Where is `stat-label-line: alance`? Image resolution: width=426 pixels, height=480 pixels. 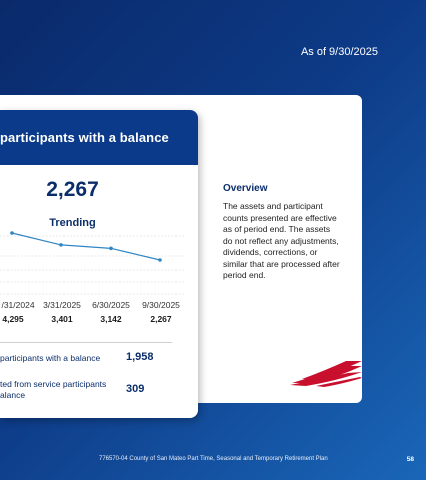
stat-label-line: alance is located at coordinates (13, 395).